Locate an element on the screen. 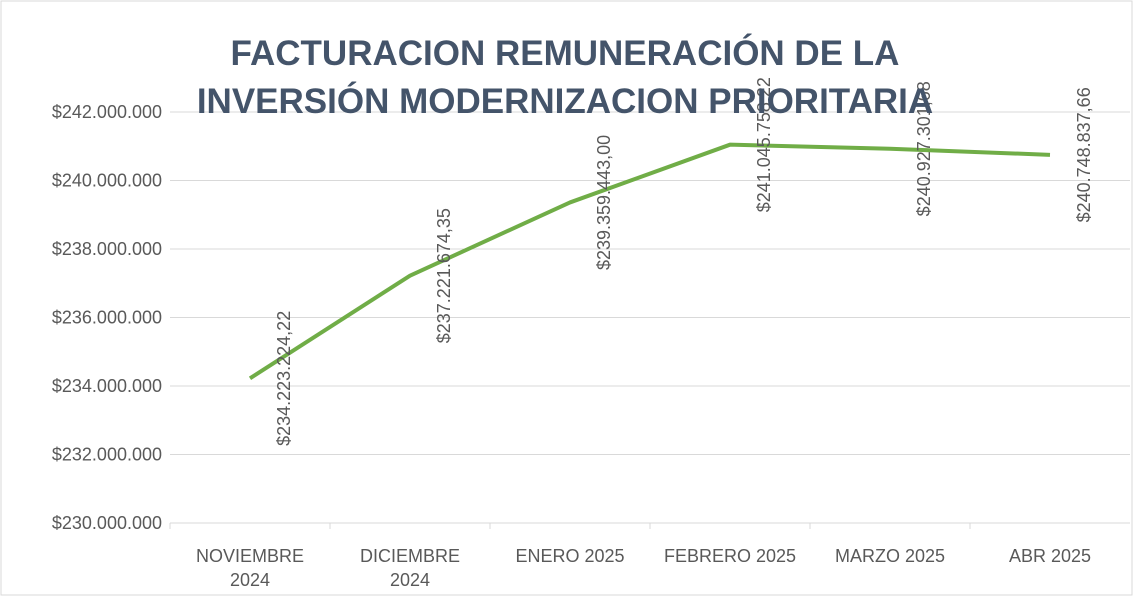 The height and width of the screenshot is (596, 1133). y-tick-label: $230.000.000 is located at coordinates (107, 523).